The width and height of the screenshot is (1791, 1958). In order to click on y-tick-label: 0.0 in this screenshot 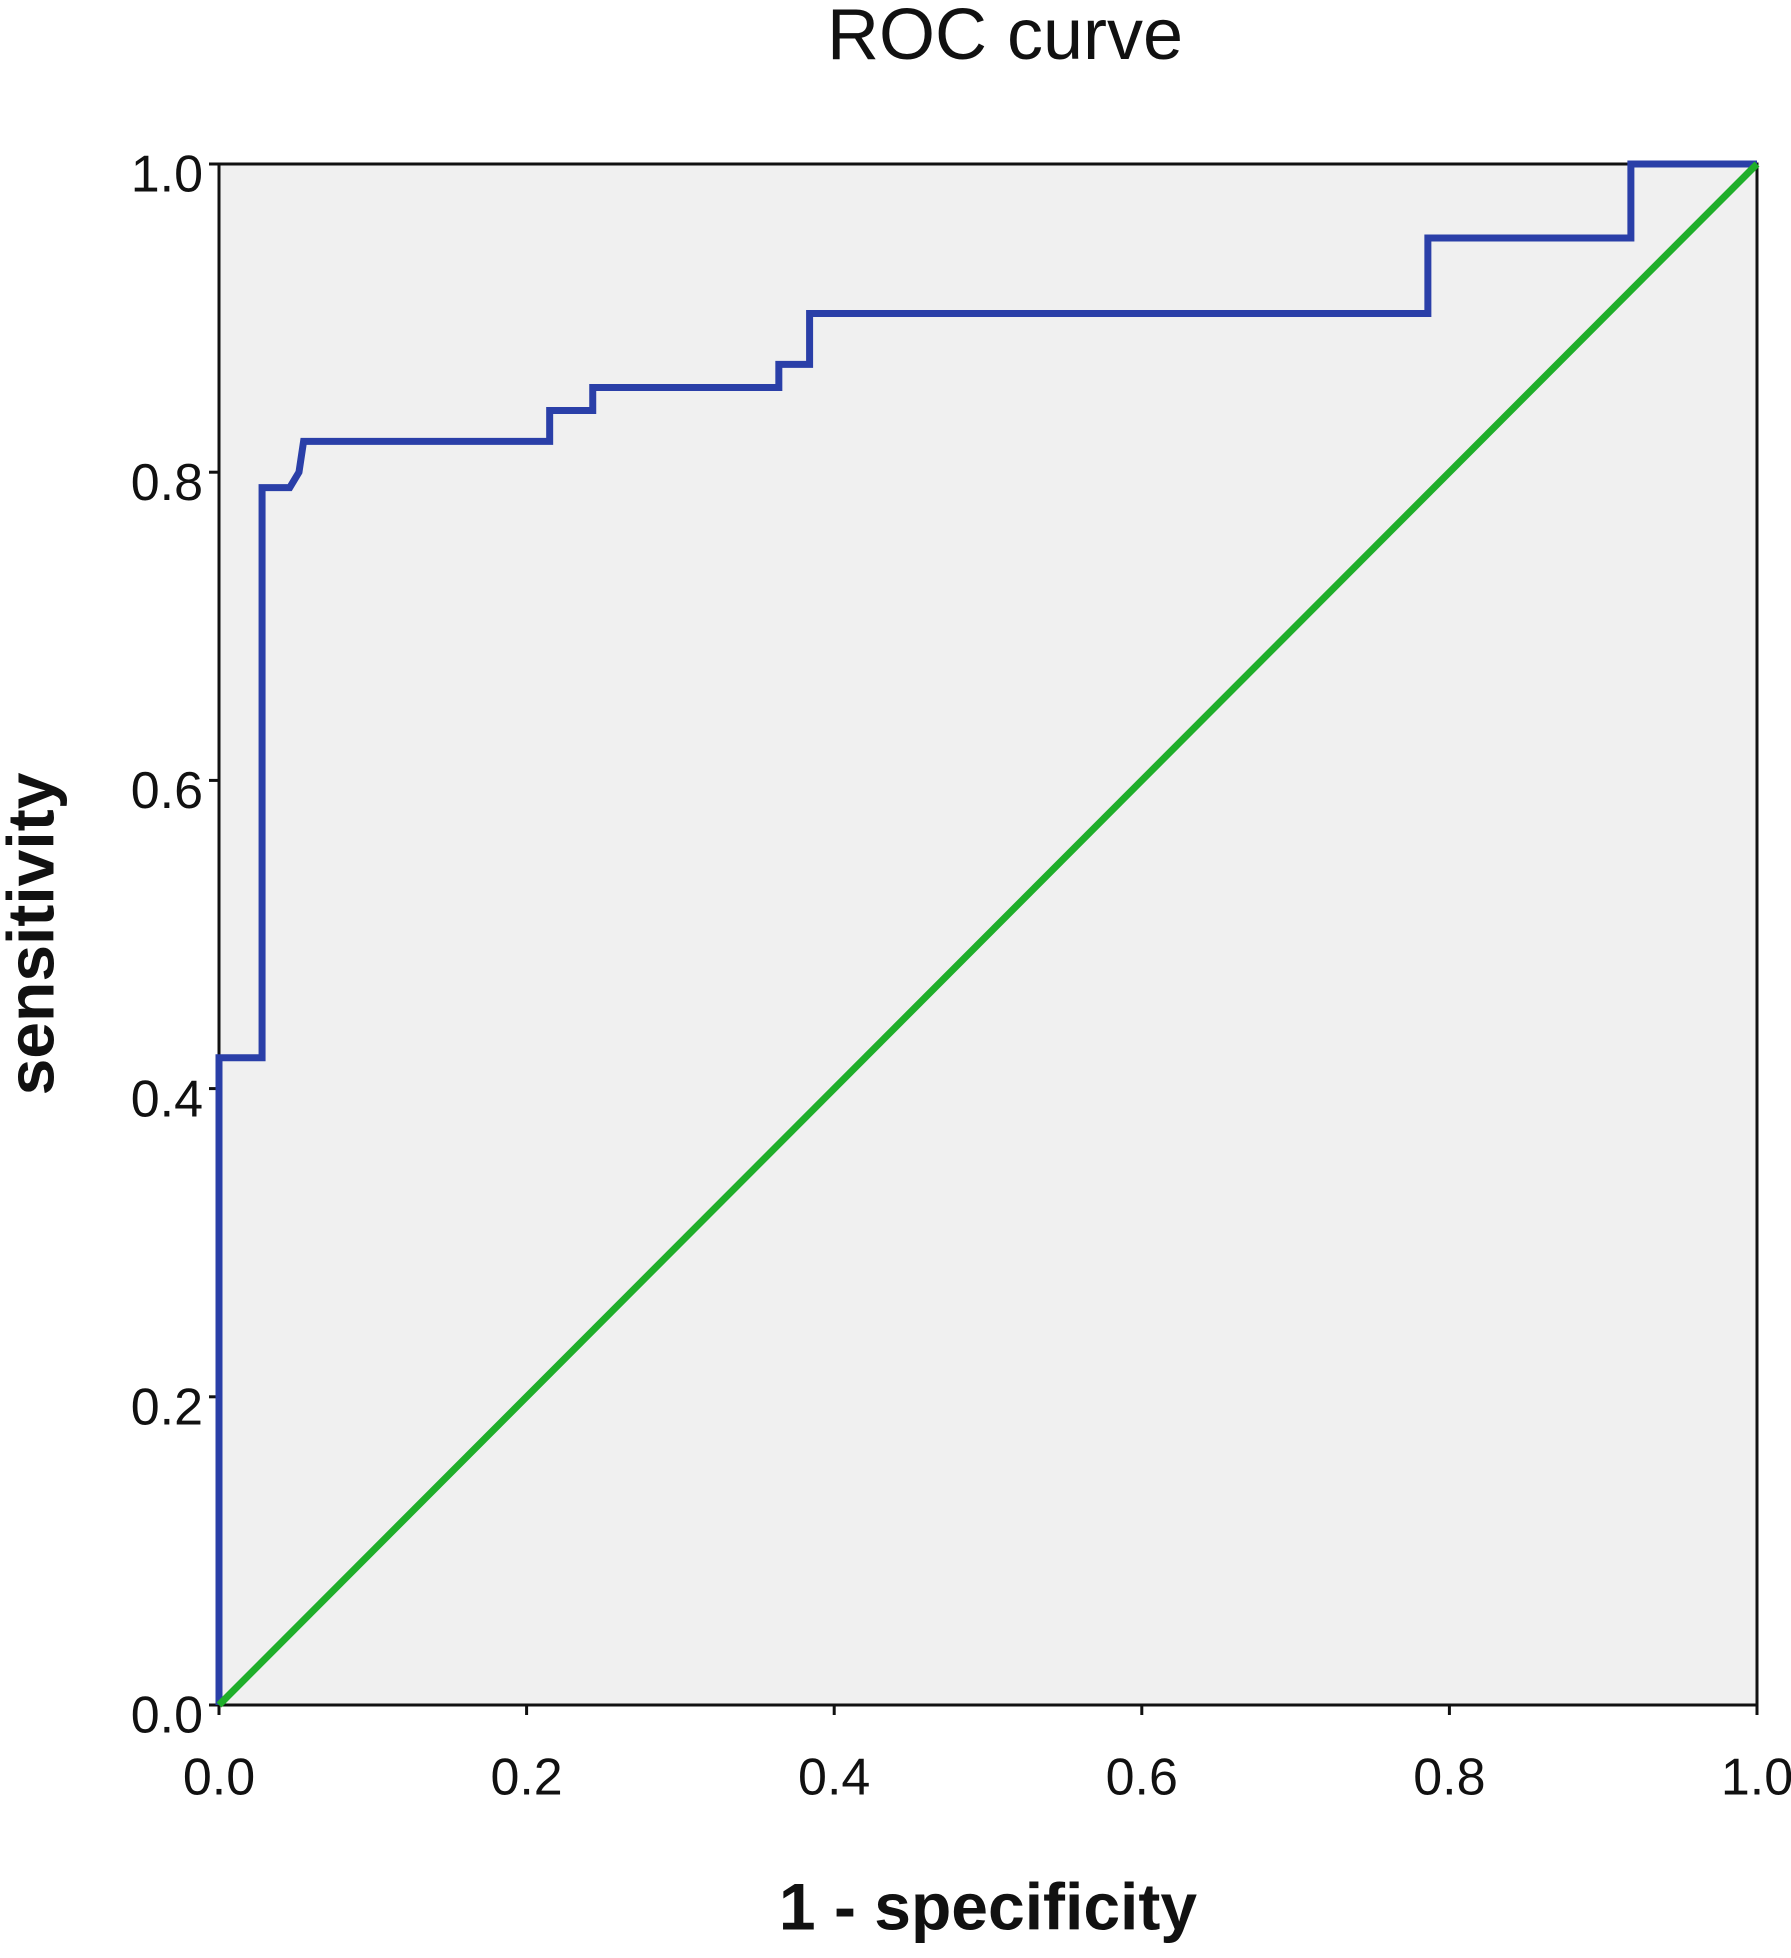, I will do `click(167, 1716)`.